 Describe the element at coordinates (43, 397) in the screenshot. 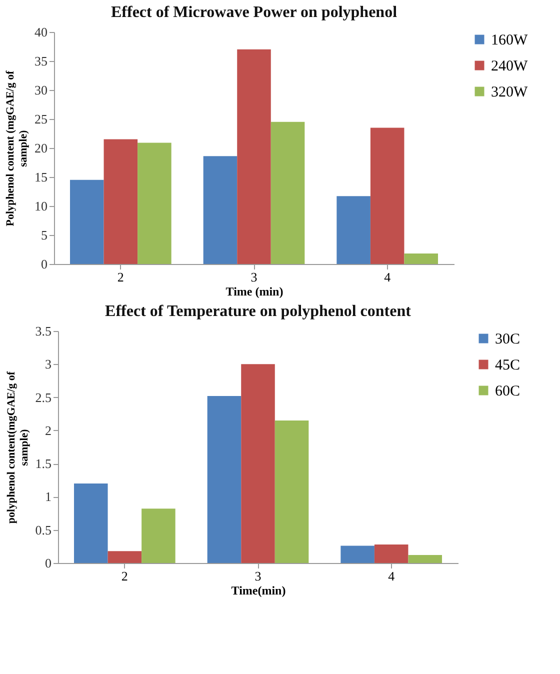

I see `y-tick-label: 2.5` at that location.